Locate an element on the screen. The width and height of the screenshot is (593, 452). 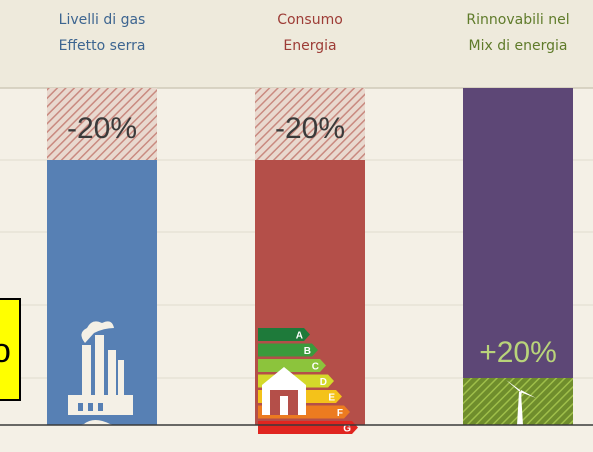
column-title: Consumo is located at coordinates (310, 20).